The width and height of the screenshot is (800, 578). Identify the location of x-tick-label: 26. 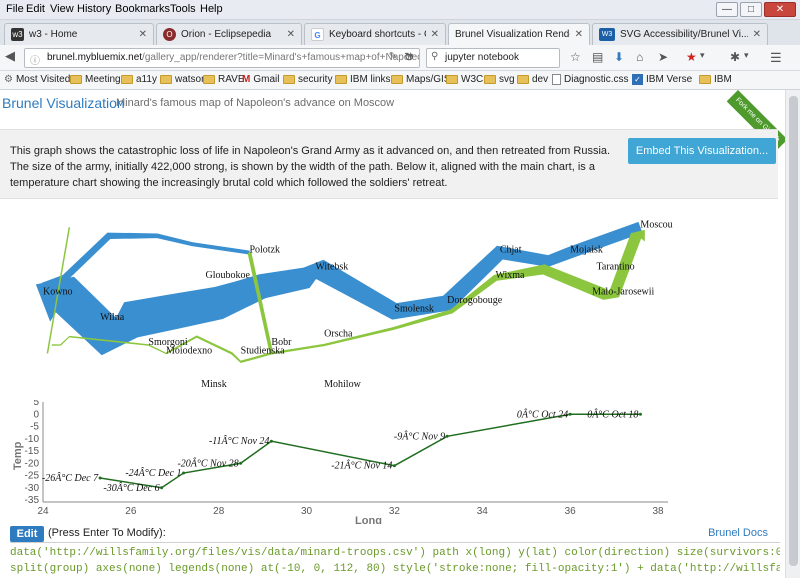
(131, 511).